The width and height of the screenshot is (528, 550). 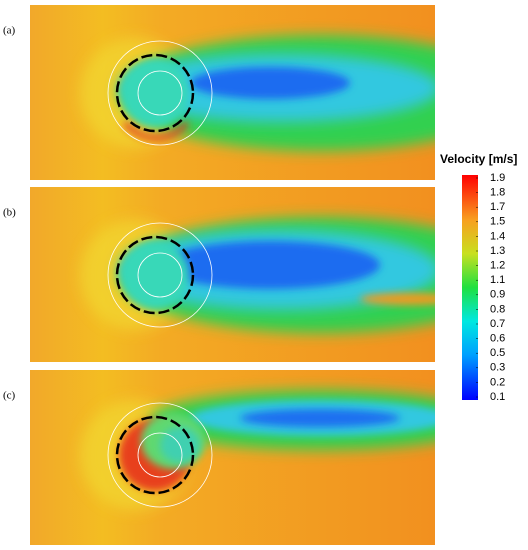 I want to click on colorbar-tick-label: 1.3, so click(x=497, y=251).